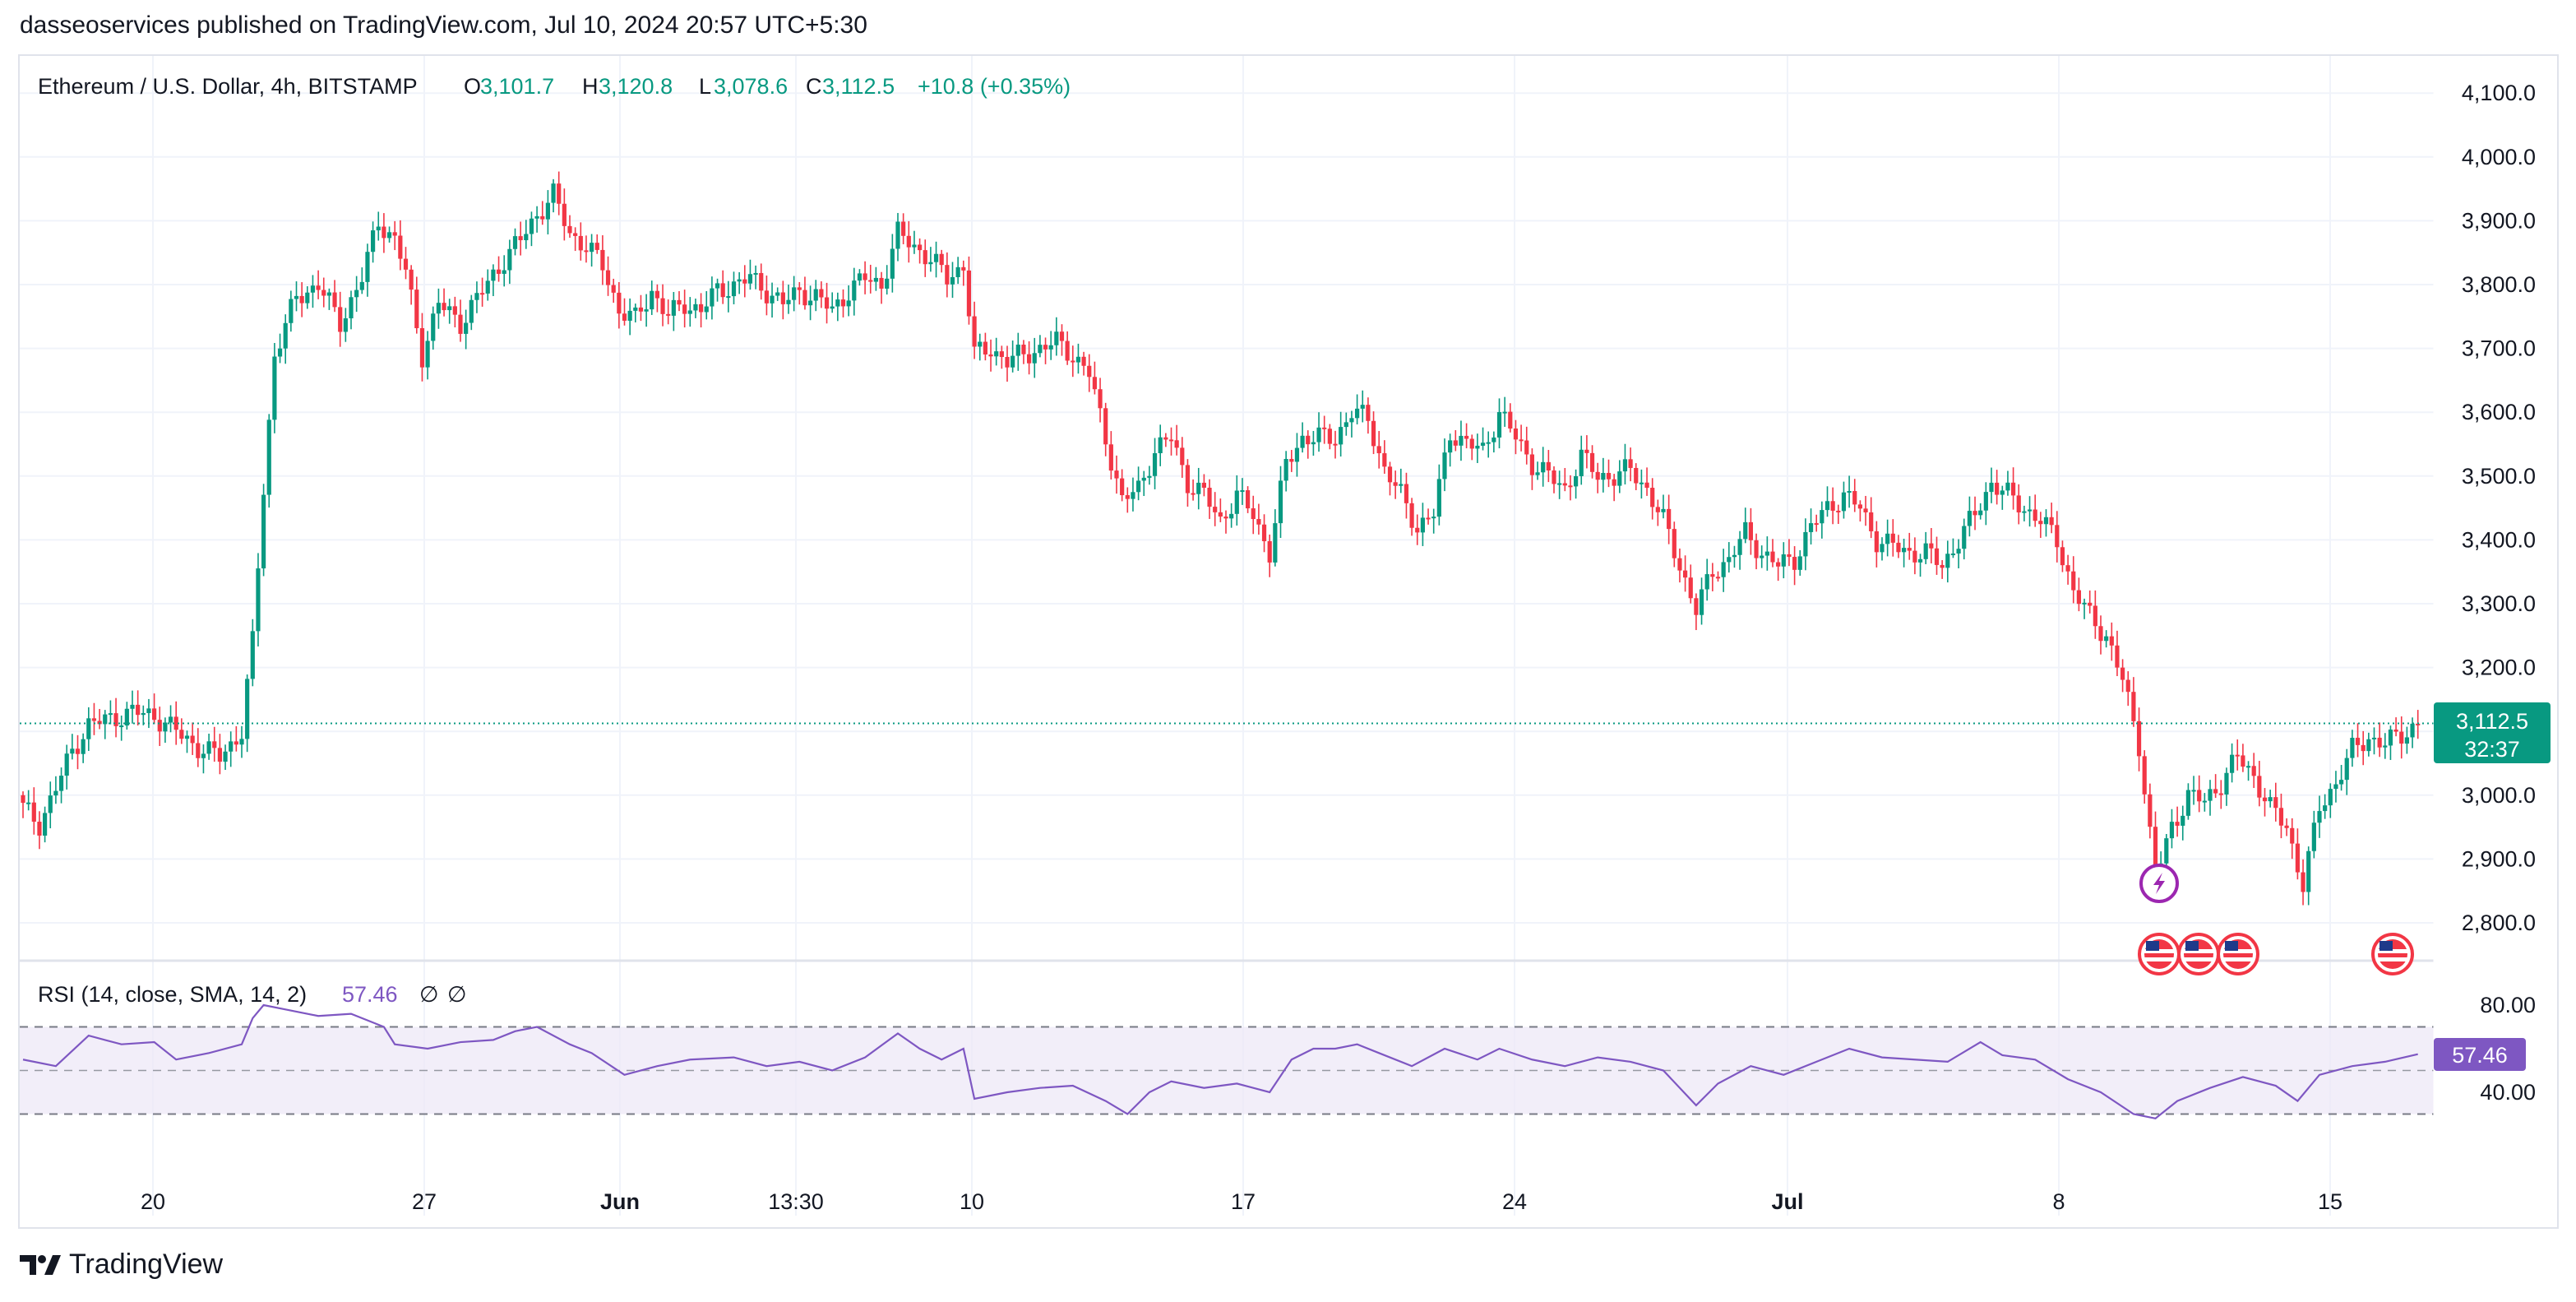 The width and height of the screenshot is (2576, 1302). I want to click on time-tick-label: Jun, so click(620, 1201).